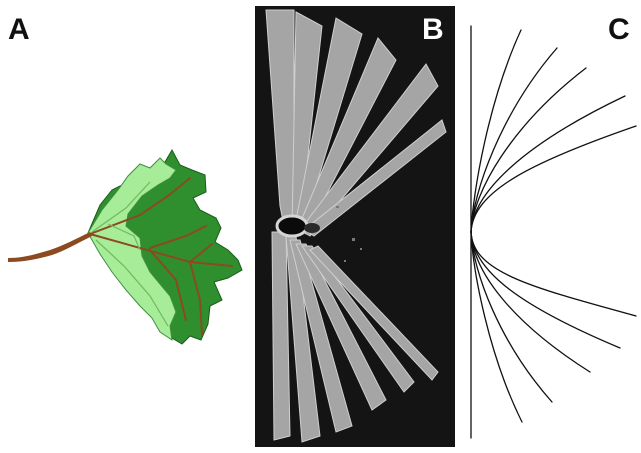 The image size is (641, 453). Describe the element at coordinates (433, 29) in the screenshot. I see `panel-label-b: B` at that location.